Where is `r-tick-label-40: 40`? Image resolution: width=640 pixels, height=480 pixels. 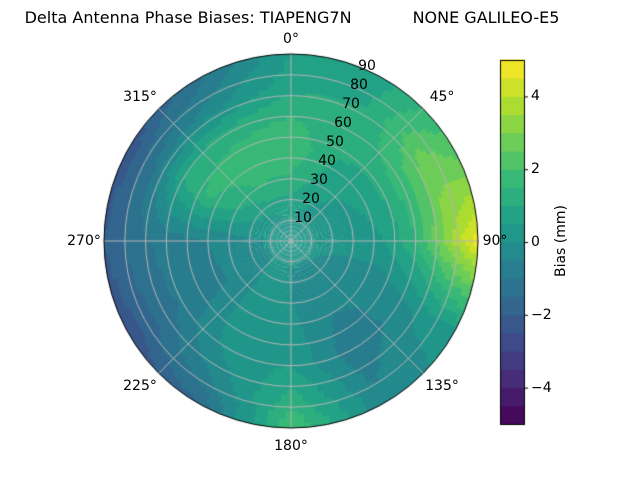
r-tick-label-40: 40 is located at coordinates (327, 161).